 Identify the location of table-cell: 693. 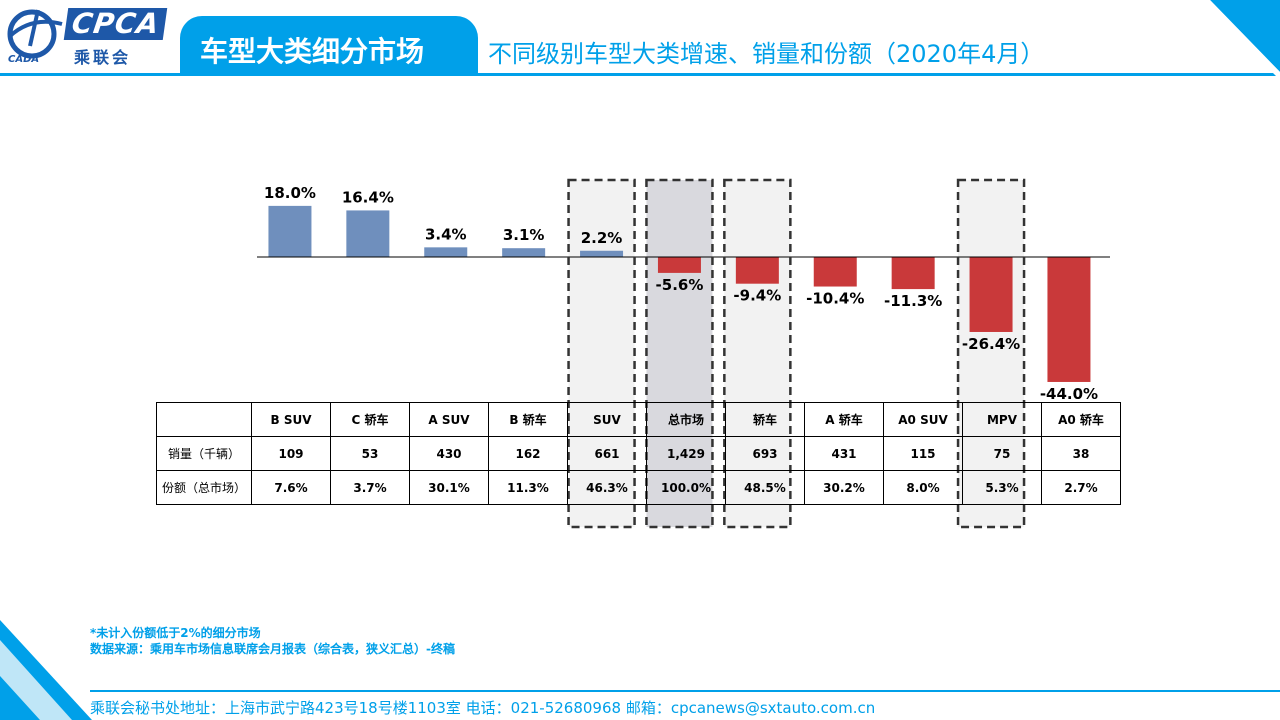
(765, 453).